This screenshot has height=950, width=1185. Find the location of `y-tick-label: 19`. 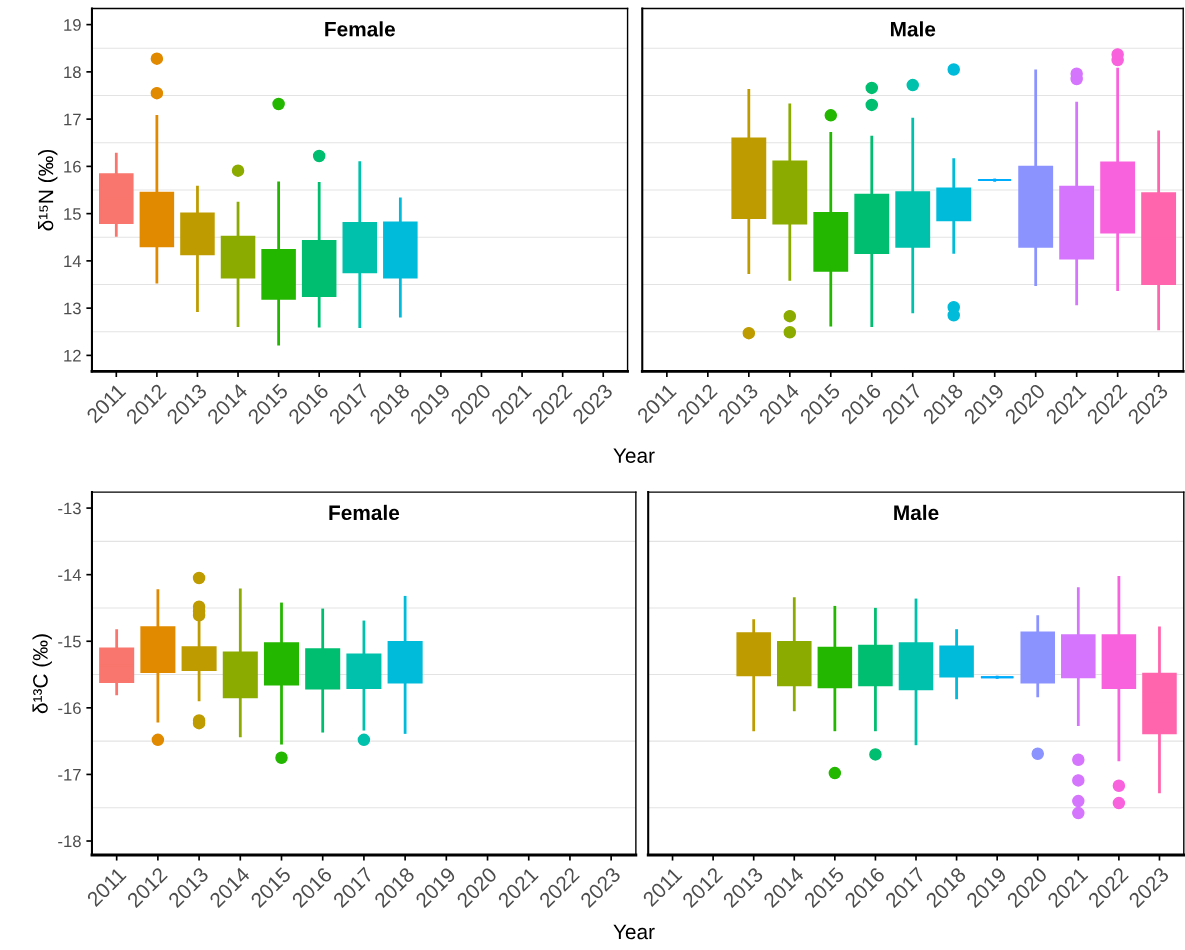

y-tick-label: 19 is located at coordinates (72, 25).